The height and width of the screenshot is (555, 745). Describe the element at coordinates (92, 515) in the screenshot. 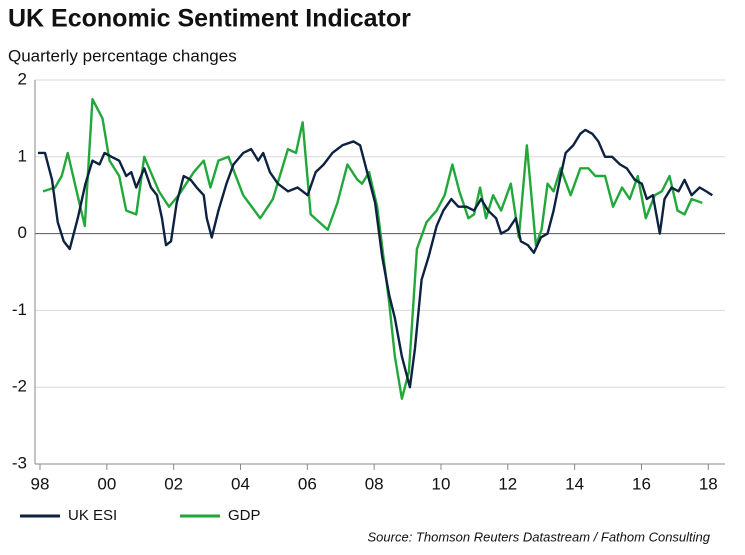

I see `legend-label: UK ESI` at that location.